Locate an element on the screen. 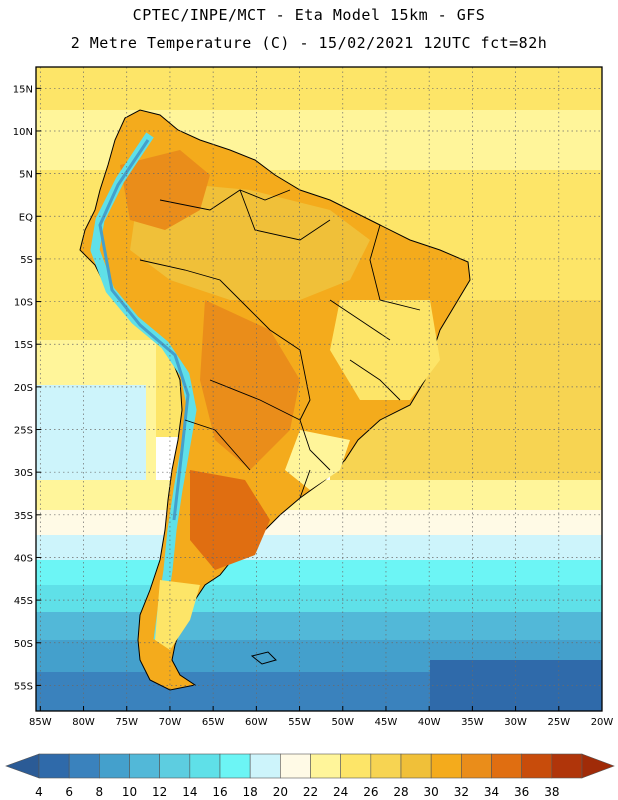 Image resolution: width=618 pixels, height=800 pixels. colorbar-label: 12 is located at coordinates (159, 792).